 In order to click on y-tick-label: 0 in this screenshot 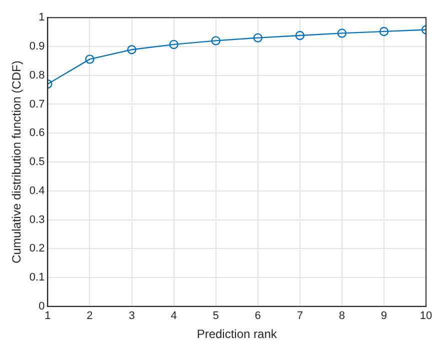, I will do `click(41, 306)`.